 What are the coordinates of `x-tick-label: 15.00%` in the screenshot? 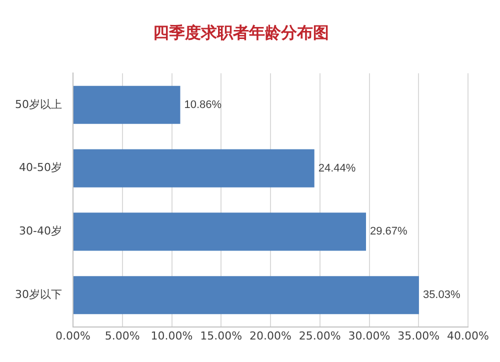 It's located at (221, 335).